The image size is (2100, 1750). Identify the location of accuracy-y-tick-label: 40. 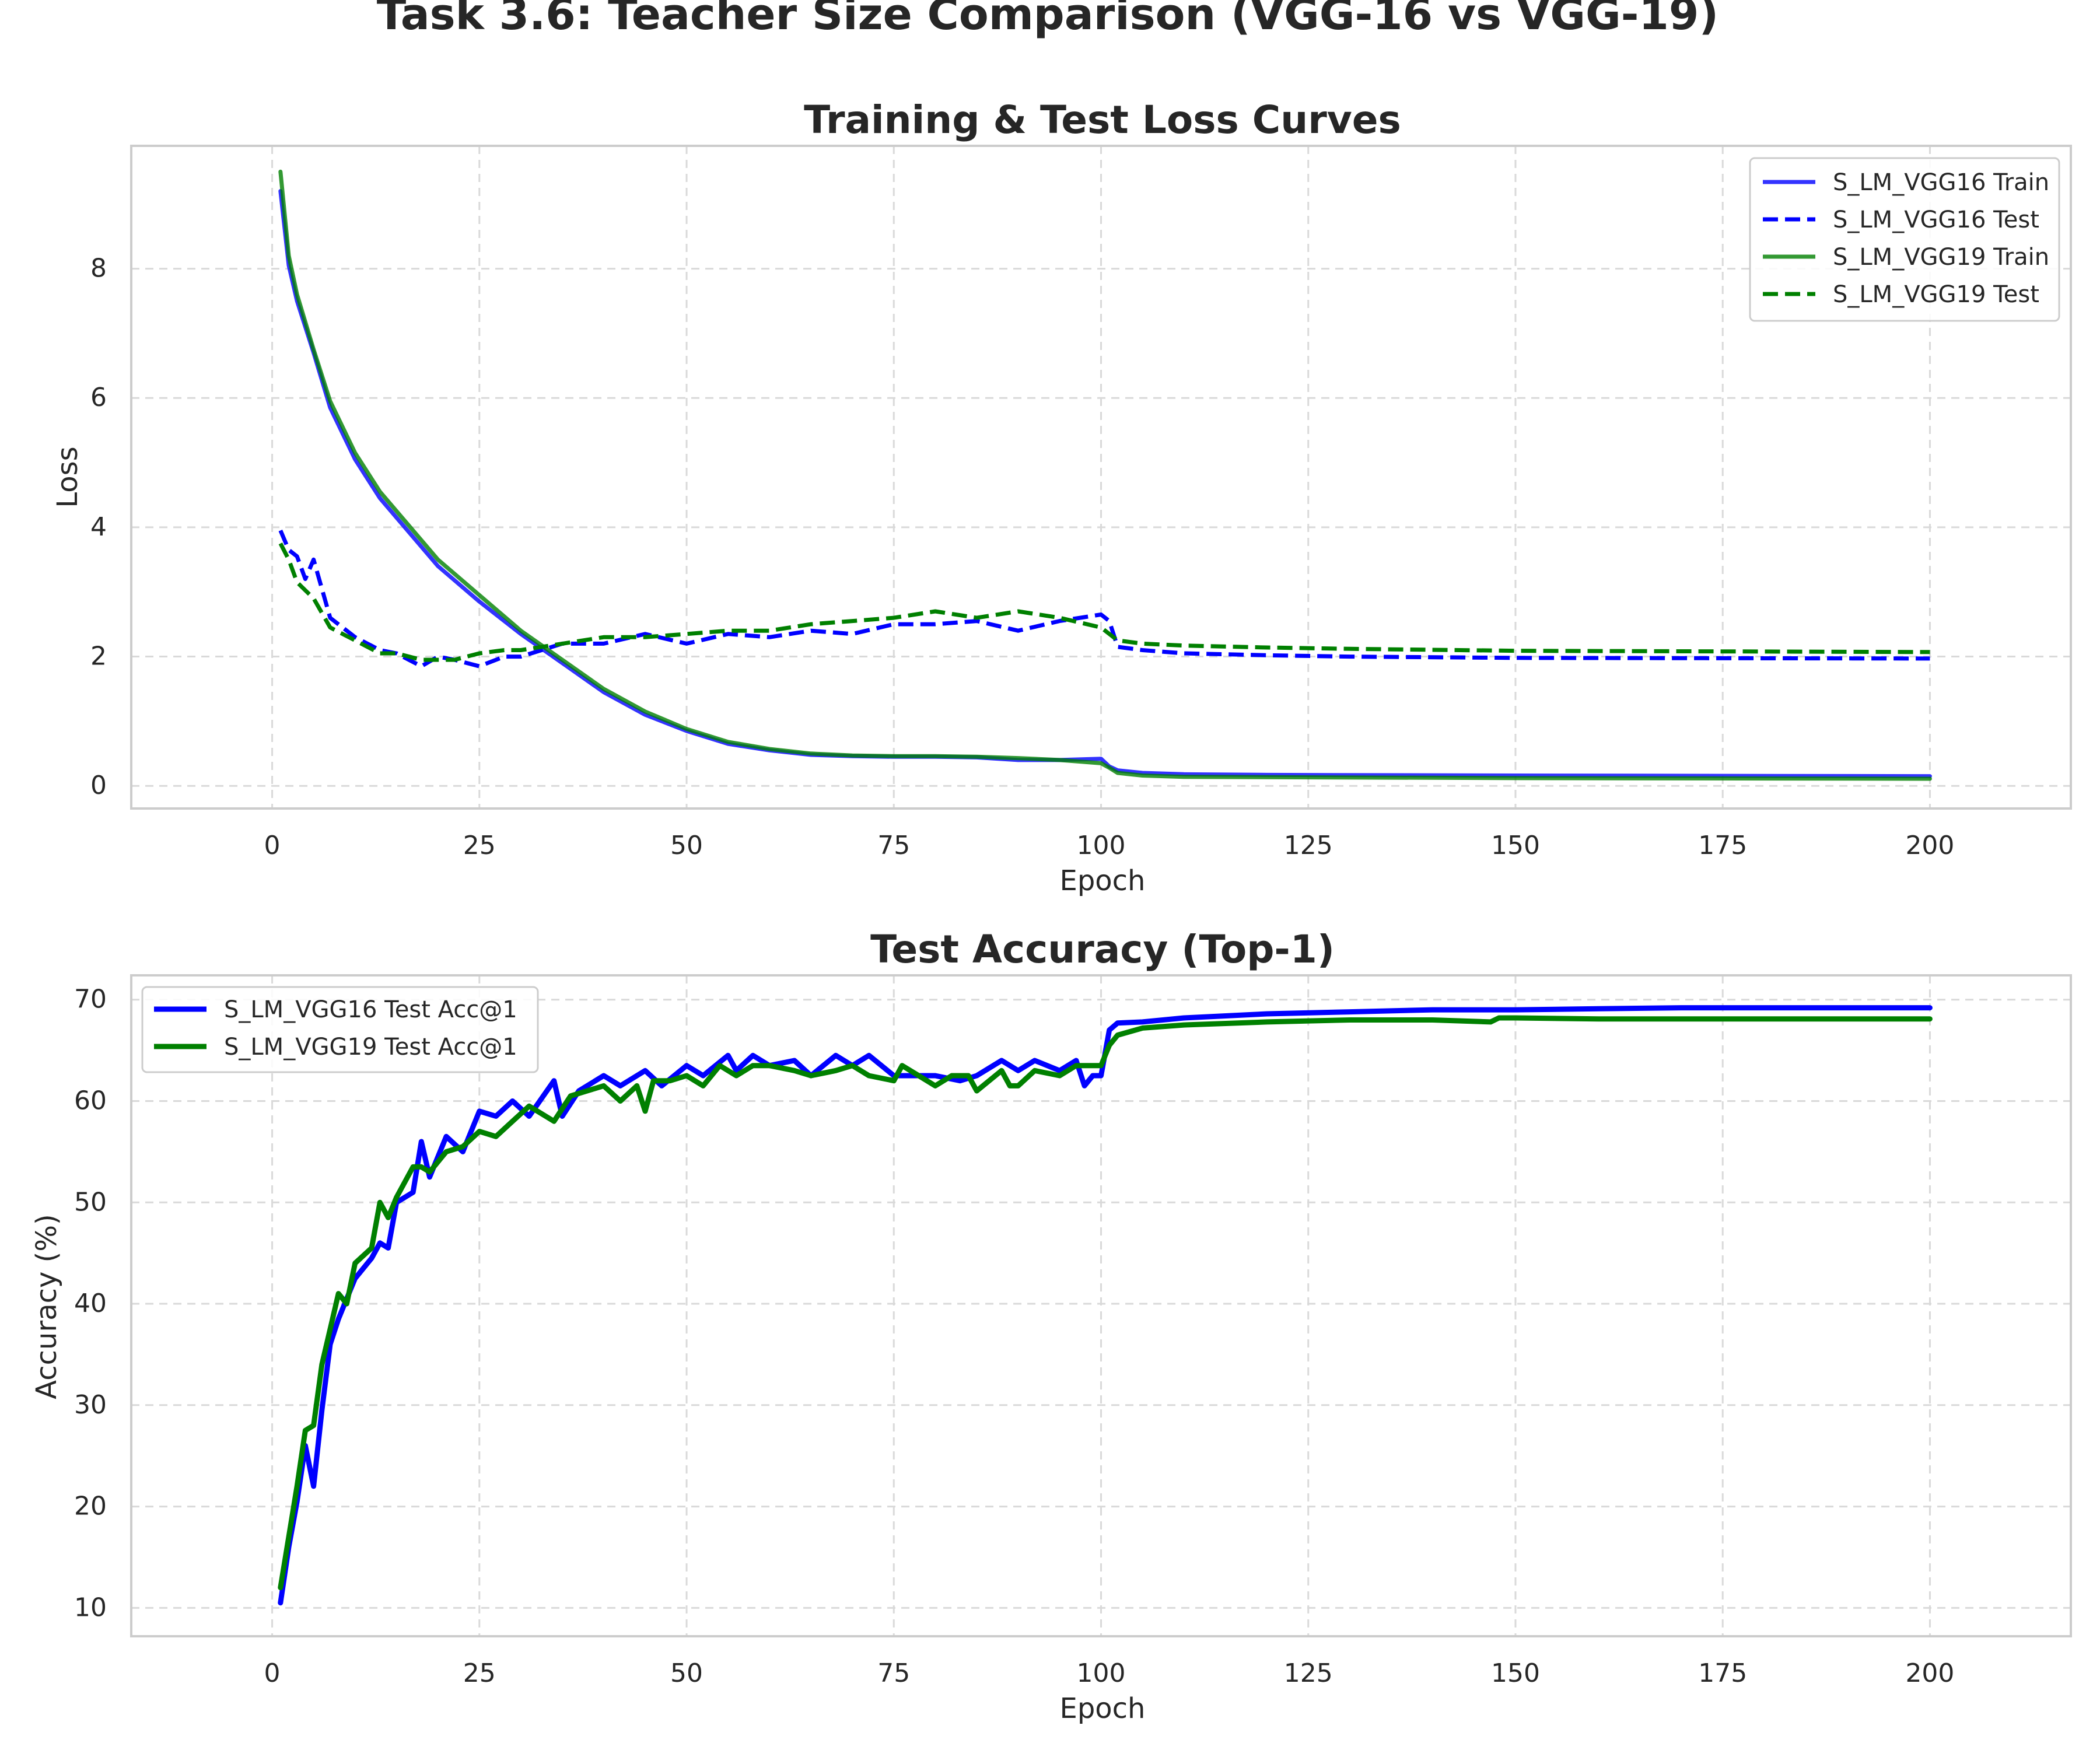
(90, 1303).